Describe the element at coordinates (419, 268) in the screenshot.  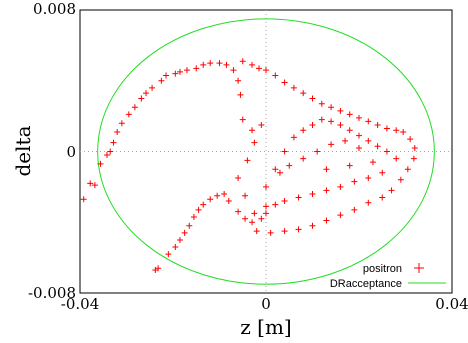
I see `legend-swatch-positron` at that location.